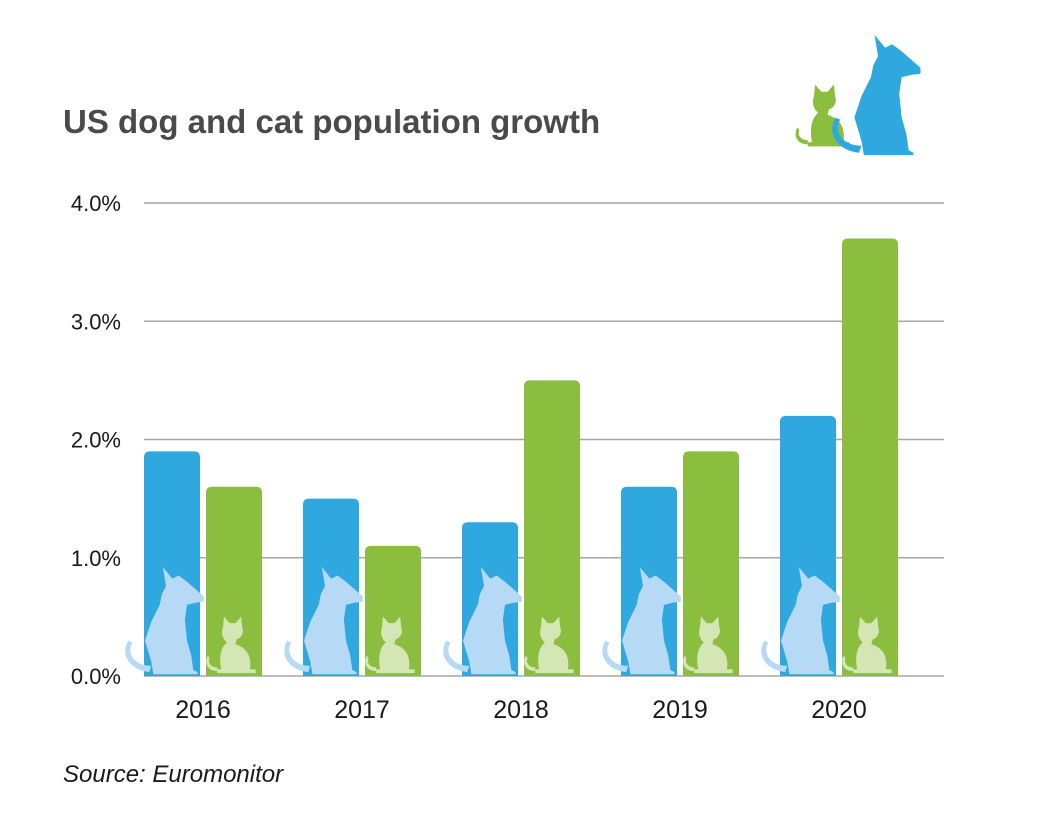 The width and height of the screenshot is (1063, 827). What do you see at coordinates (323, 587) in the screenshot?
I see `dog-bar-2017` at bounding box center [323, 587].